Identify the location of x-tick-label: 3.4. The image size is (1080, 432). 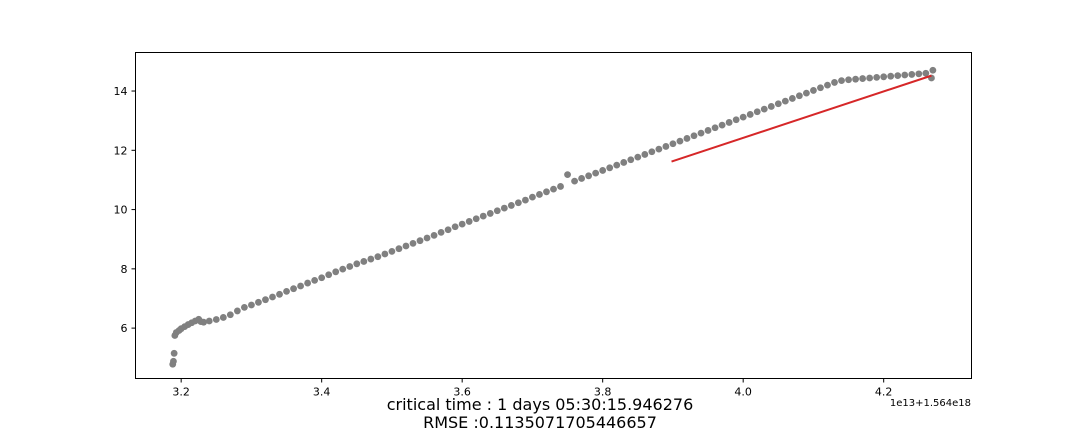
(322, 392).